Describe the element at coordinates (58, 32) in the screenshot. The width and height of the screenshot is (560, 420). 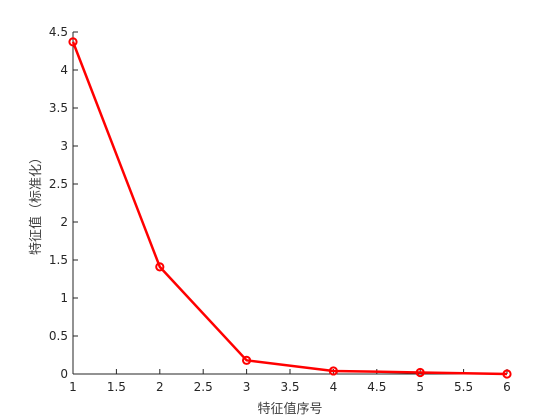
I see `y-tick-label: 4.5` at that location.